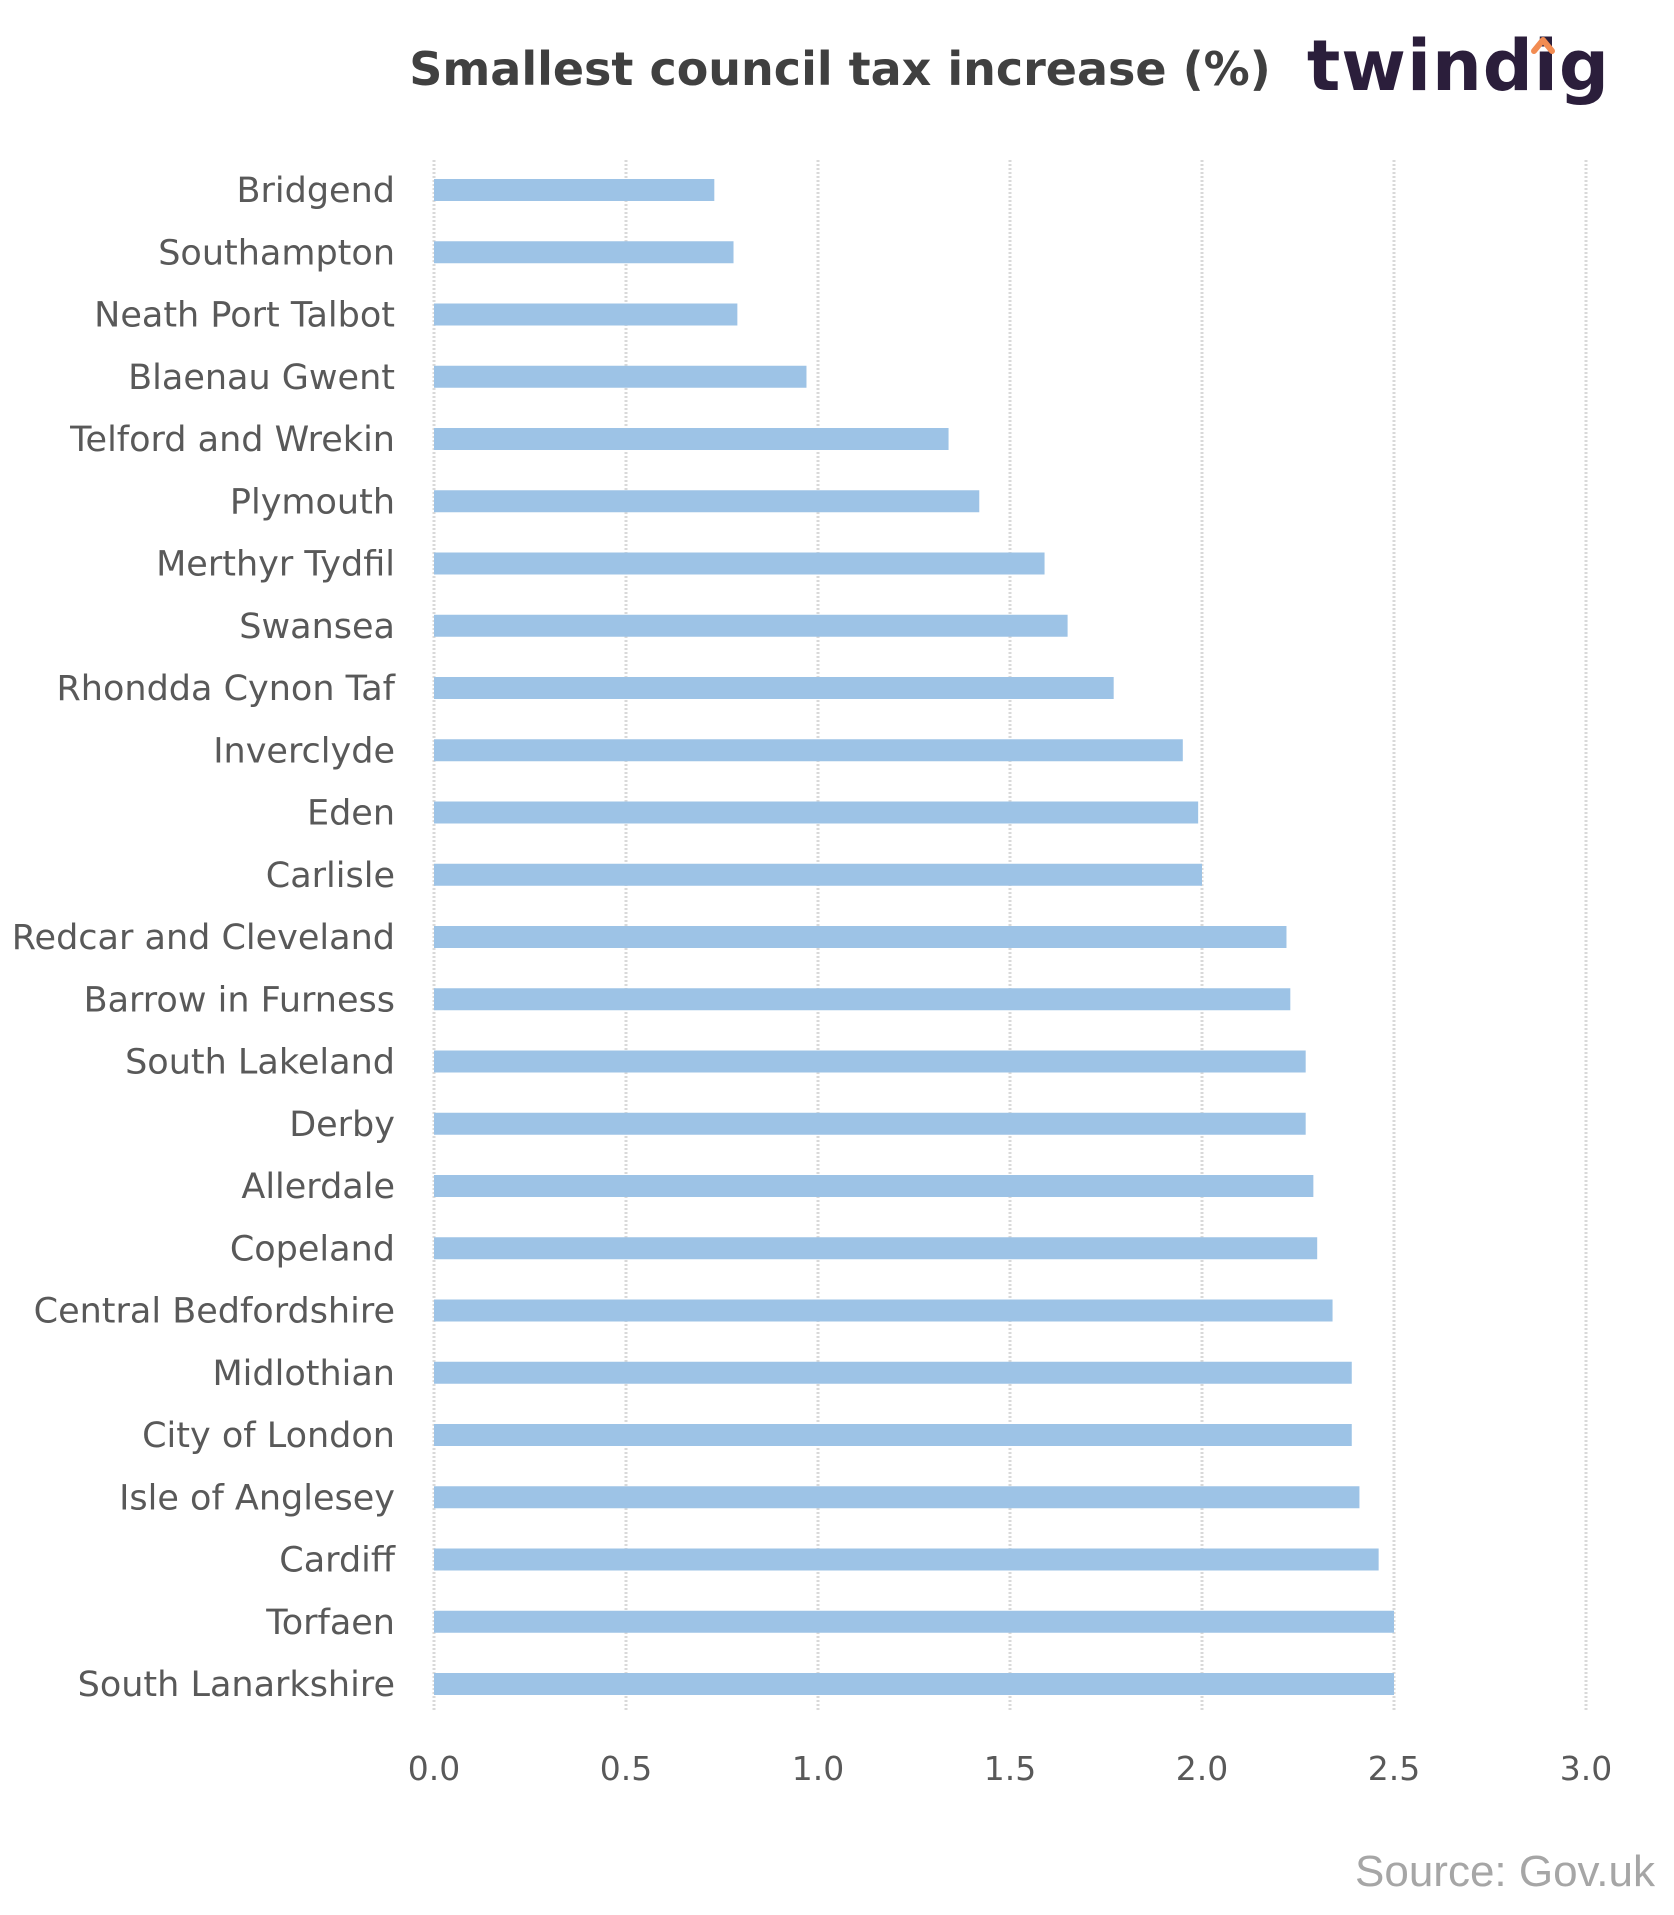 Image resolution: width=1674 pixels, height=1915 pixels. Describe the element at coordinates (317, 627) in the screenshot. I see `category-label: Swansea` at that location.